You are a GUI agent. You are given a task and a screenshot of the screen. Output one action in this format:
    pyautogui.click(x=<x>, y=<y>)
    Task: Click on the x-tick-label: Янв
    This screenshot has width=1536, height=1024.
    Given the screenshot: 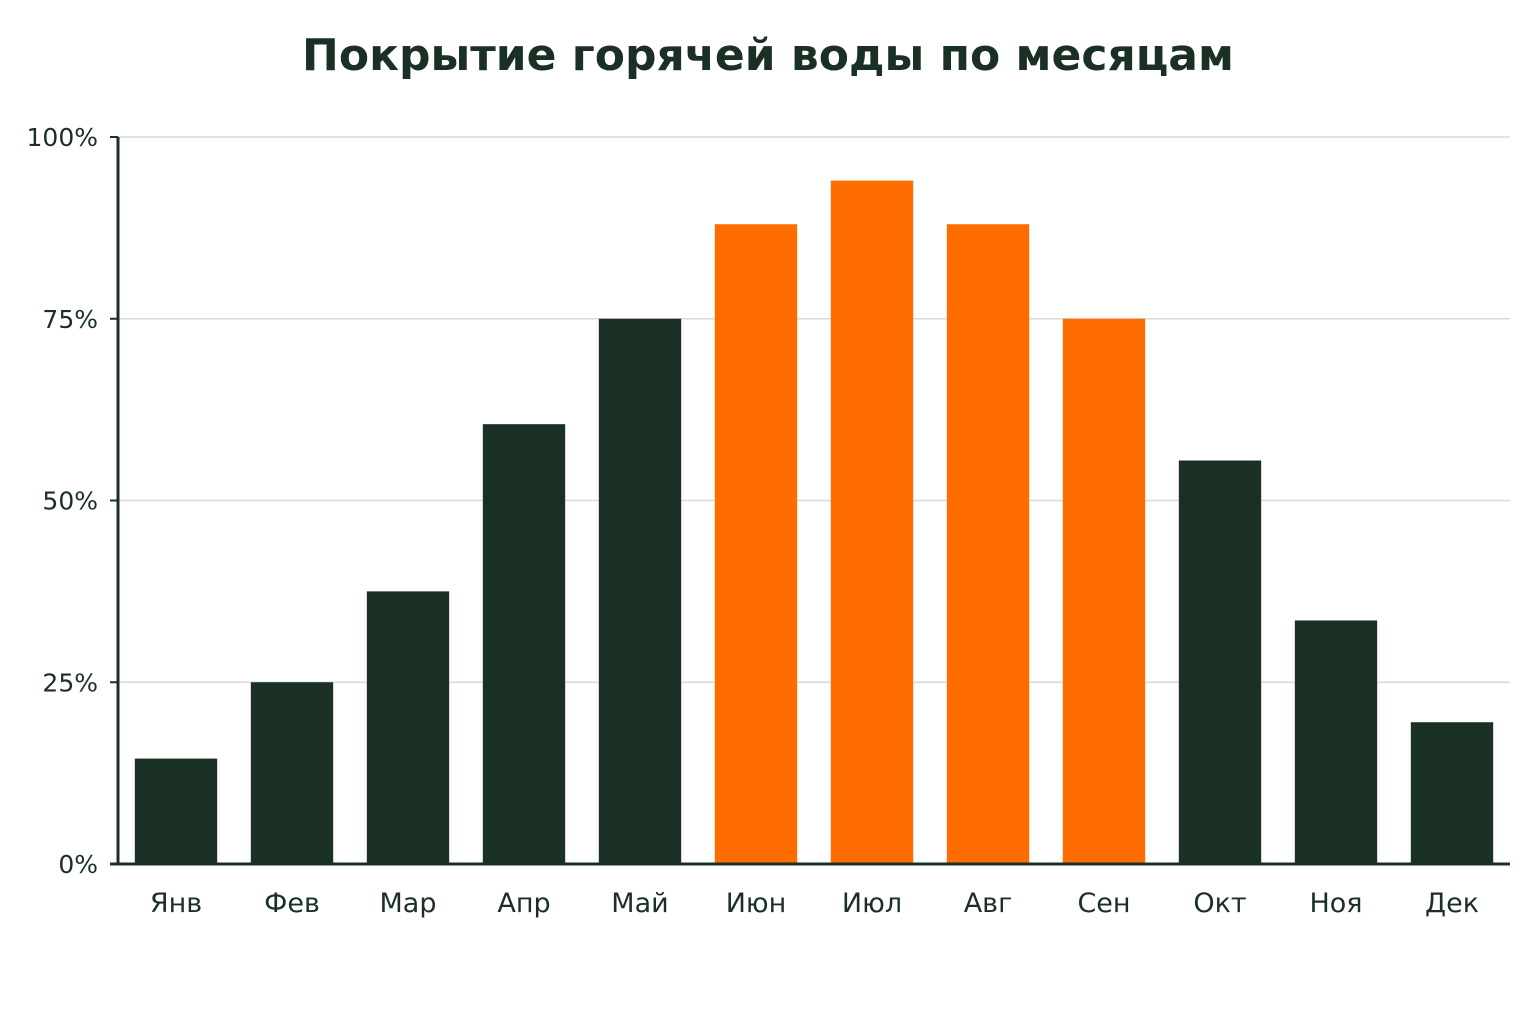 What is the action you would take?
    pyautogui.click(x=176, y=903)
    